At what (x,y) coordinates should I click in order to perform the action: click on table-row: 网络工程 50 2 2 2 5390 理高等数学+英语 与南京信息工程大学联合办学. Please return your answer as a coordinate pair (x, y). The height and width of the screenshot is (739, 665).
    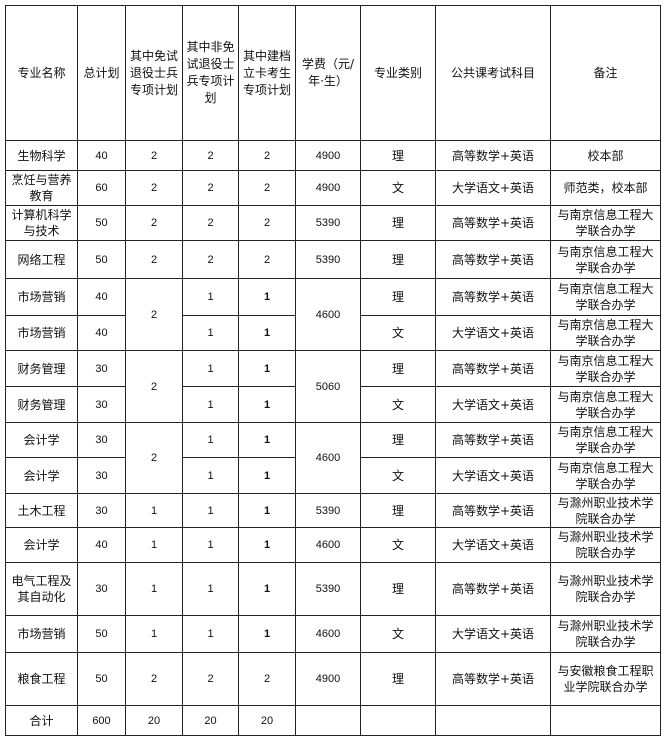
    Looking at the image, I should click on (333, 259).